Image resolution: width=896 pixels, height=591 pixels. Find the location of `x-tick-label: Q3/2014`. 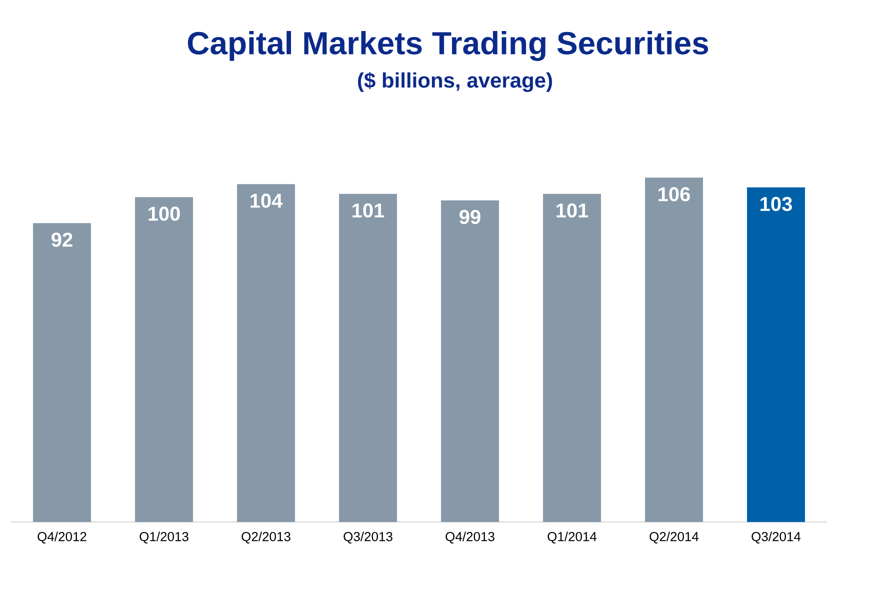

x-tick-label: Q3/2014 is located at coordinates (776, 538).